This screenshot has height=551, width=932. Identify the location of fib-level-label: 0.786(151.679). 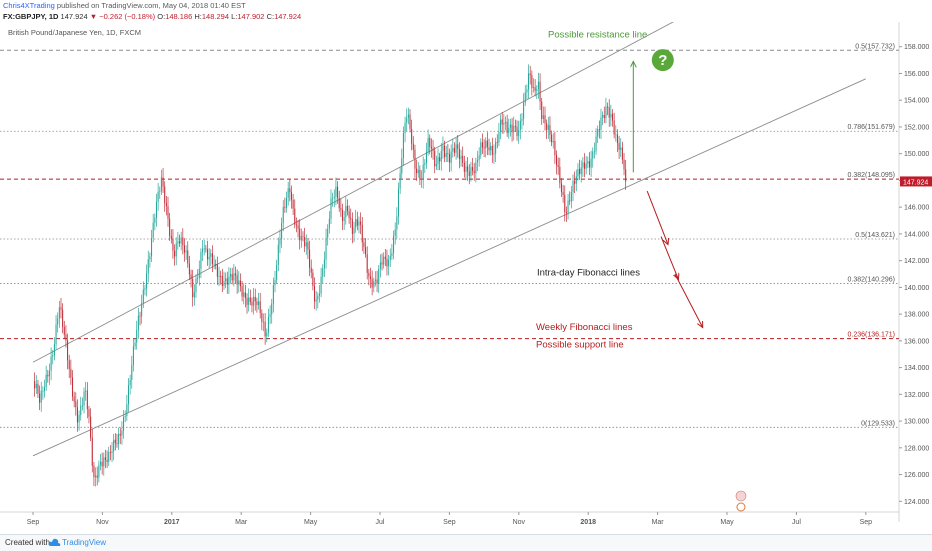
(871, 127).